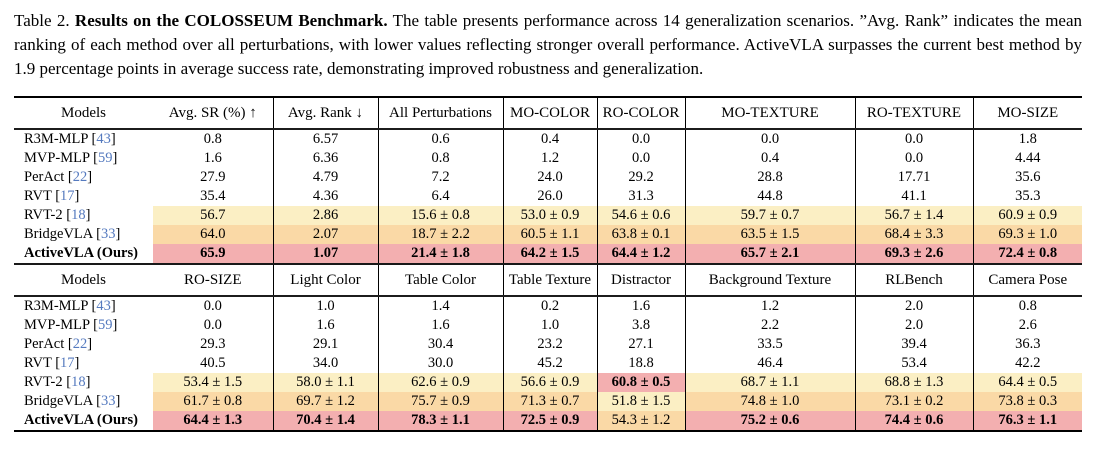  I want to click on value-cell: 75.7 ± 0.9, so click(440, 401).